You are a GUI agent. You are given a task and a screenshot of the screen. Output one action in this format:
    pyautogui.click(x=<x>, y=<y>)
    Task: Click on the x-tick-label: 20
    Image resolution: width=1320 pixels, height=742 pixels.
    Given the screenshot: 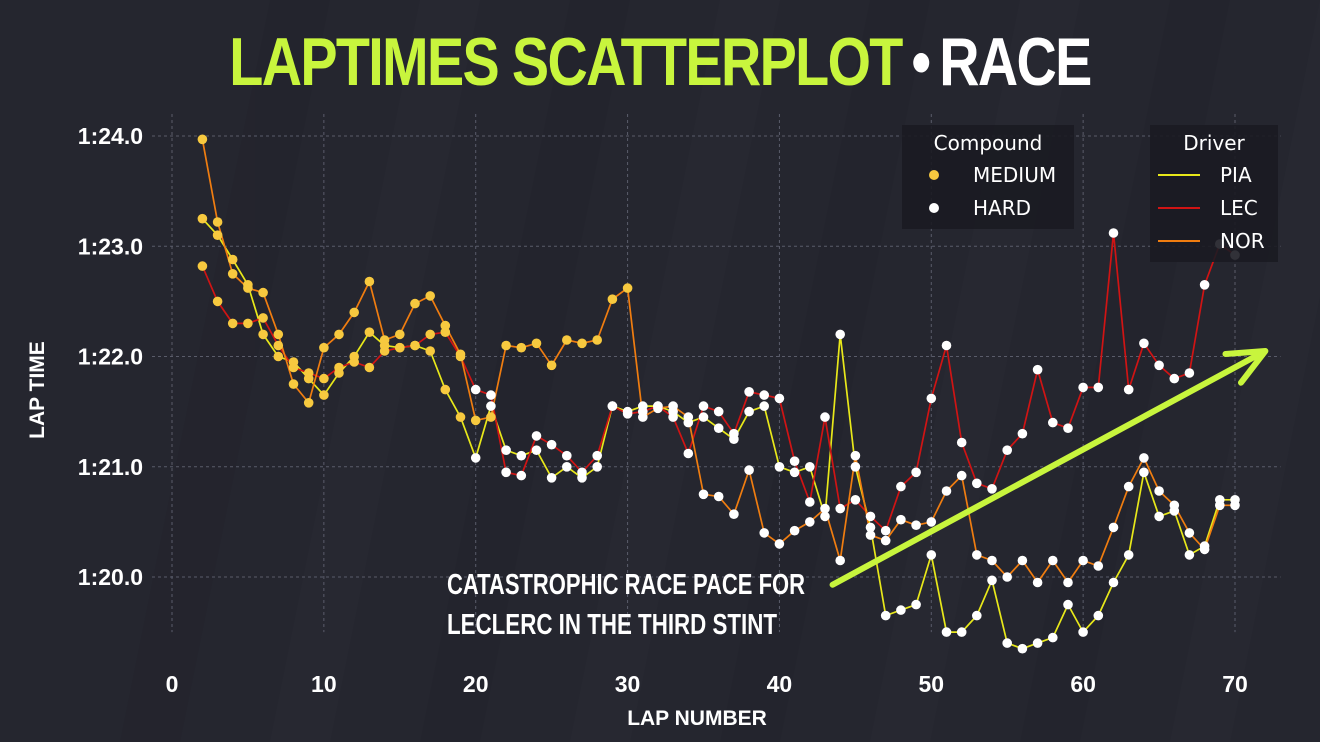 What is the action you would take?
    pyautogui.click(x=476, y=684)
    